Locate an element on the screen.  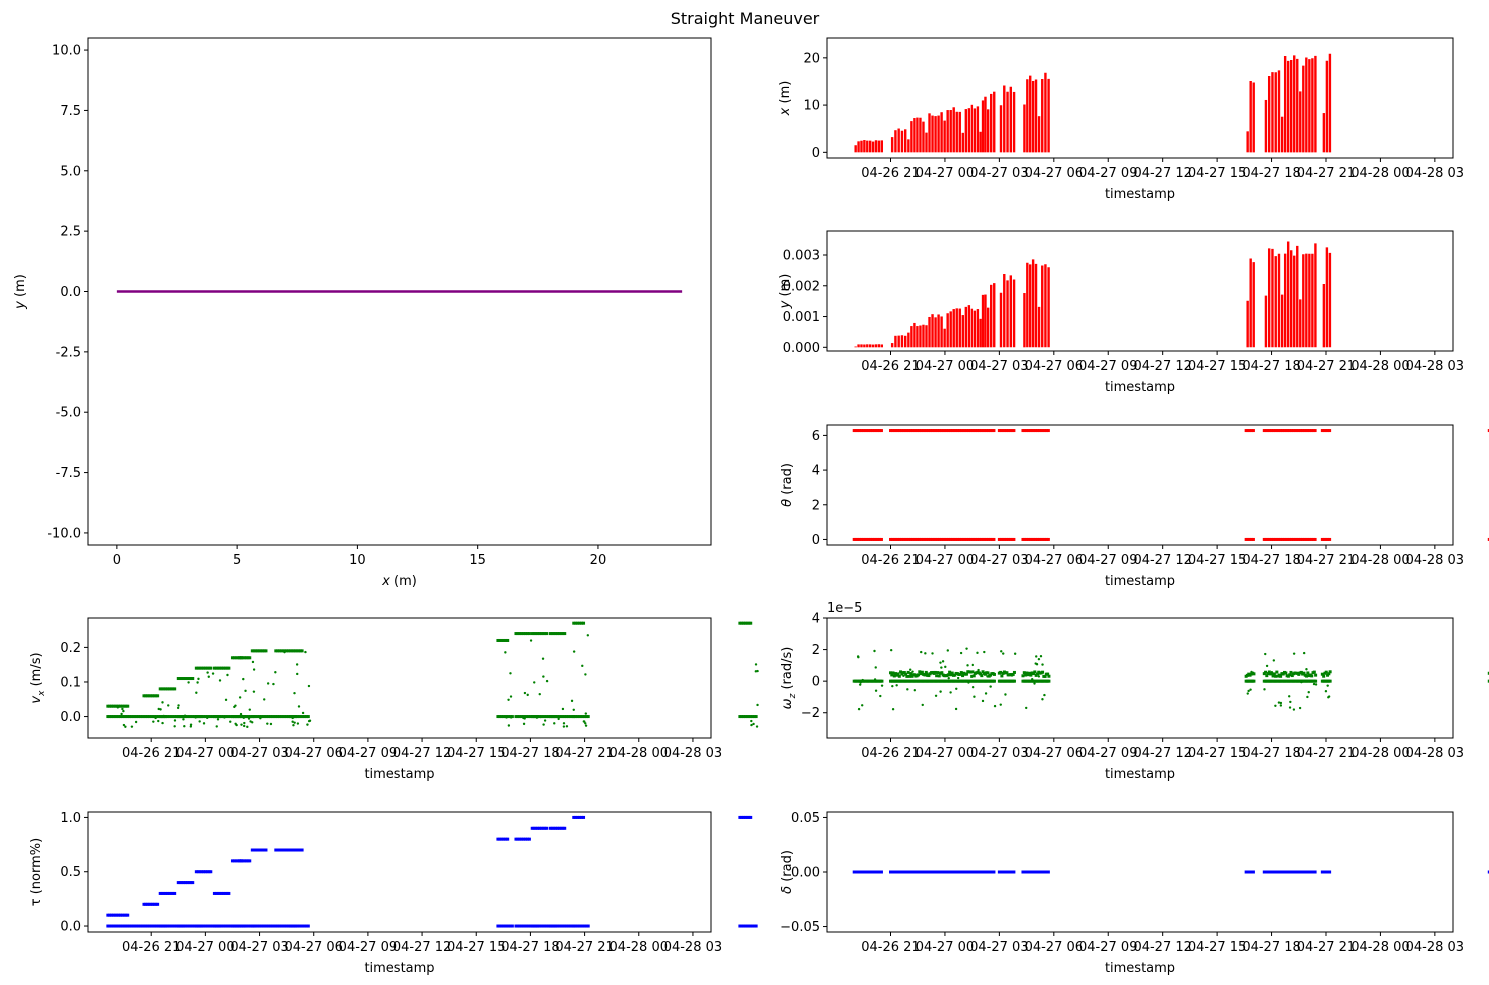
x-tick-label: 04-27 06 is located at coordinates (1054, 560).